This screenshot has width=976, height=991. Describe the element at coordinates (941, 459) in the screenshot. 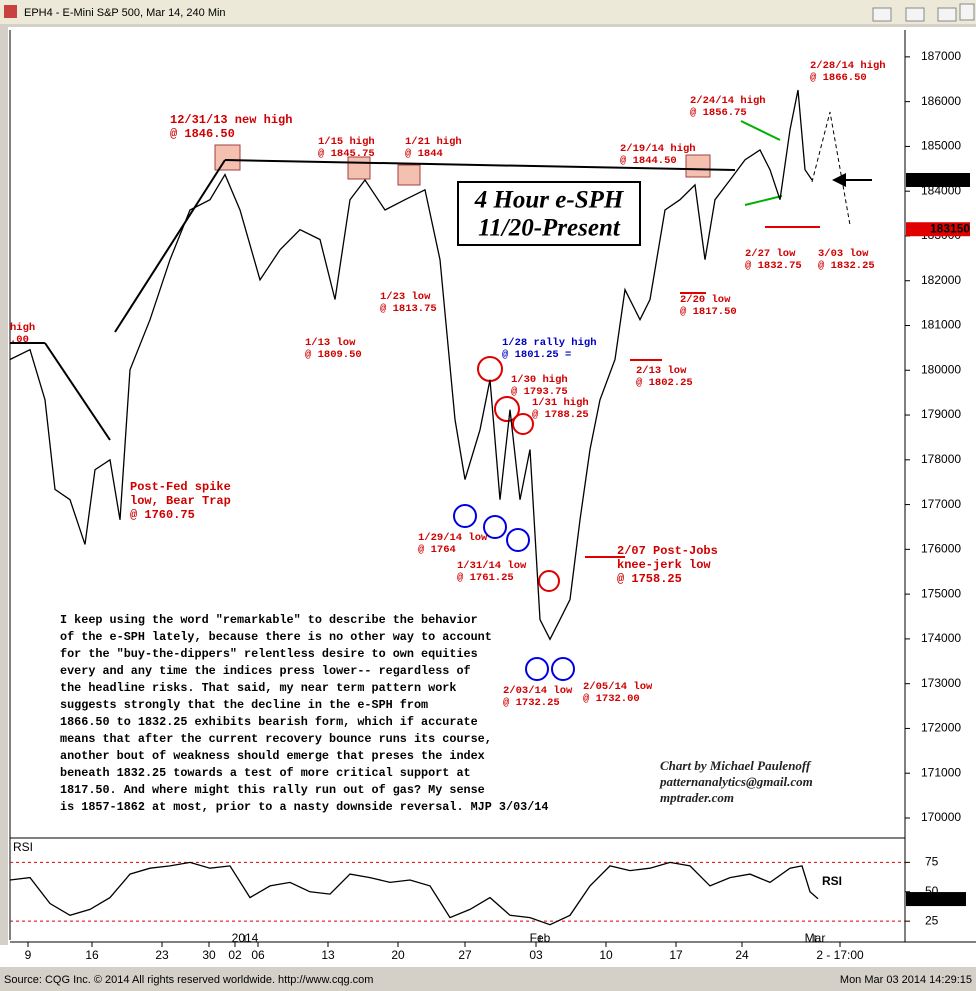

I see `y-tick-label: 178000` at that location.